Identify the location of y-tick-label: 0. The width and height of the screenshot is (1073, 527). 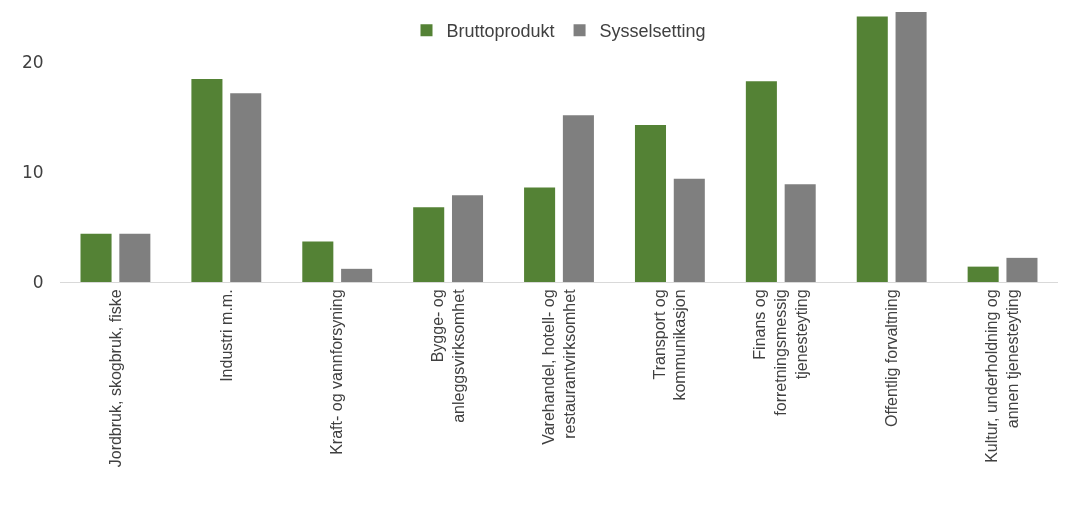
(38, 281).